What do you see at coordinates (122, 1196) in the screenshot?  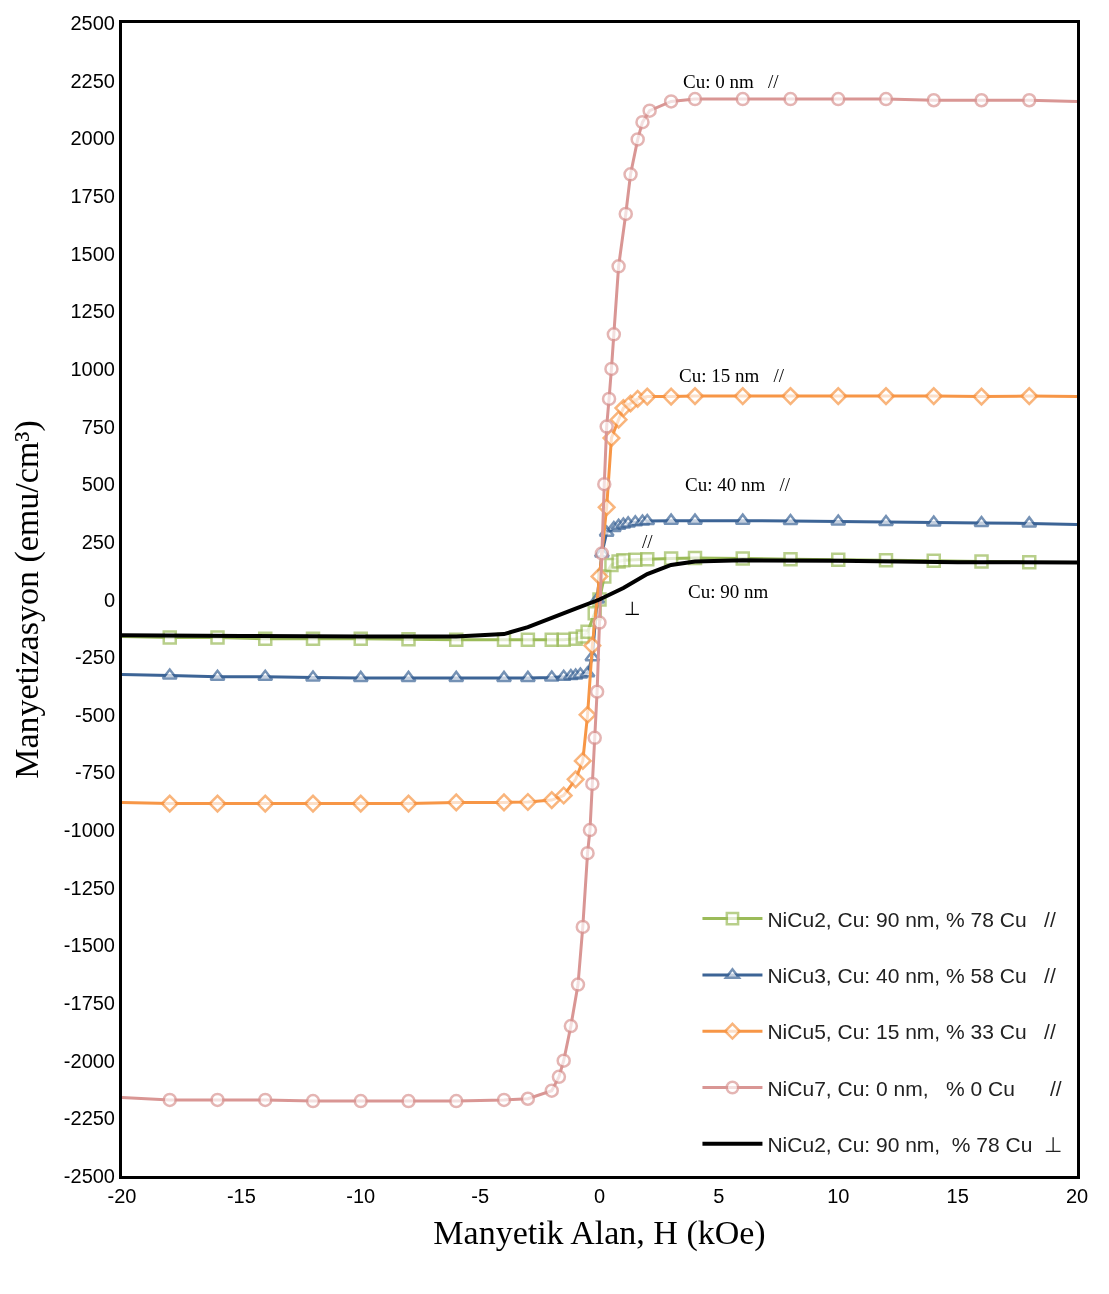 I see `x-tick-label: -20` at bounding box center [122, 1196].